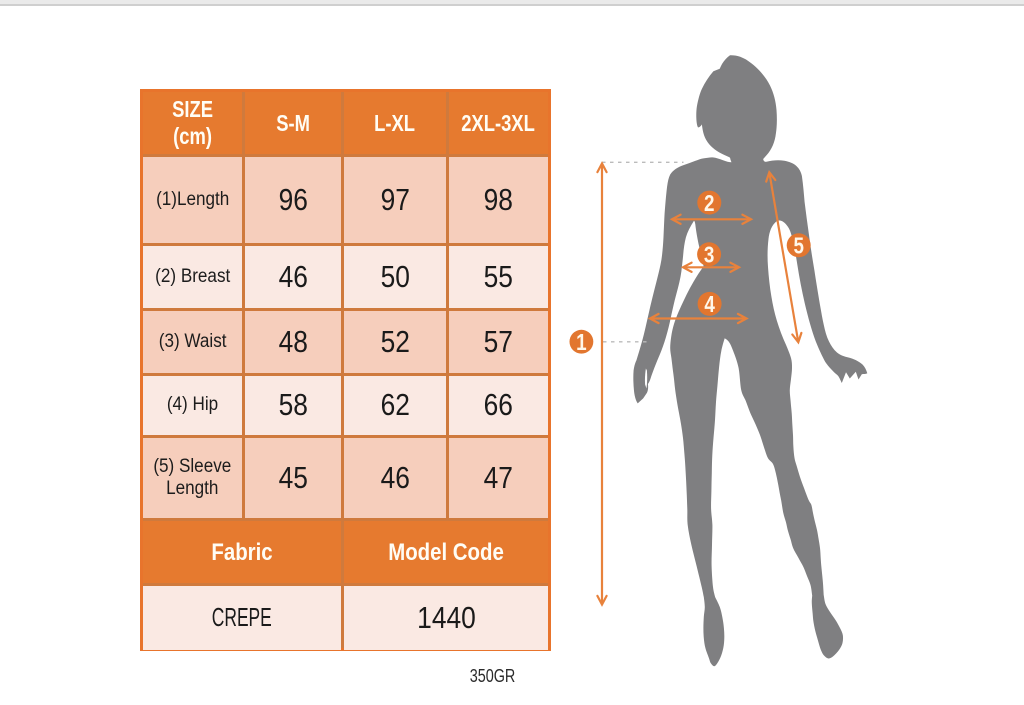 The height and width of the screenshot is (705, 1024). I want to click on svg-text: 2, so click(709, 203).